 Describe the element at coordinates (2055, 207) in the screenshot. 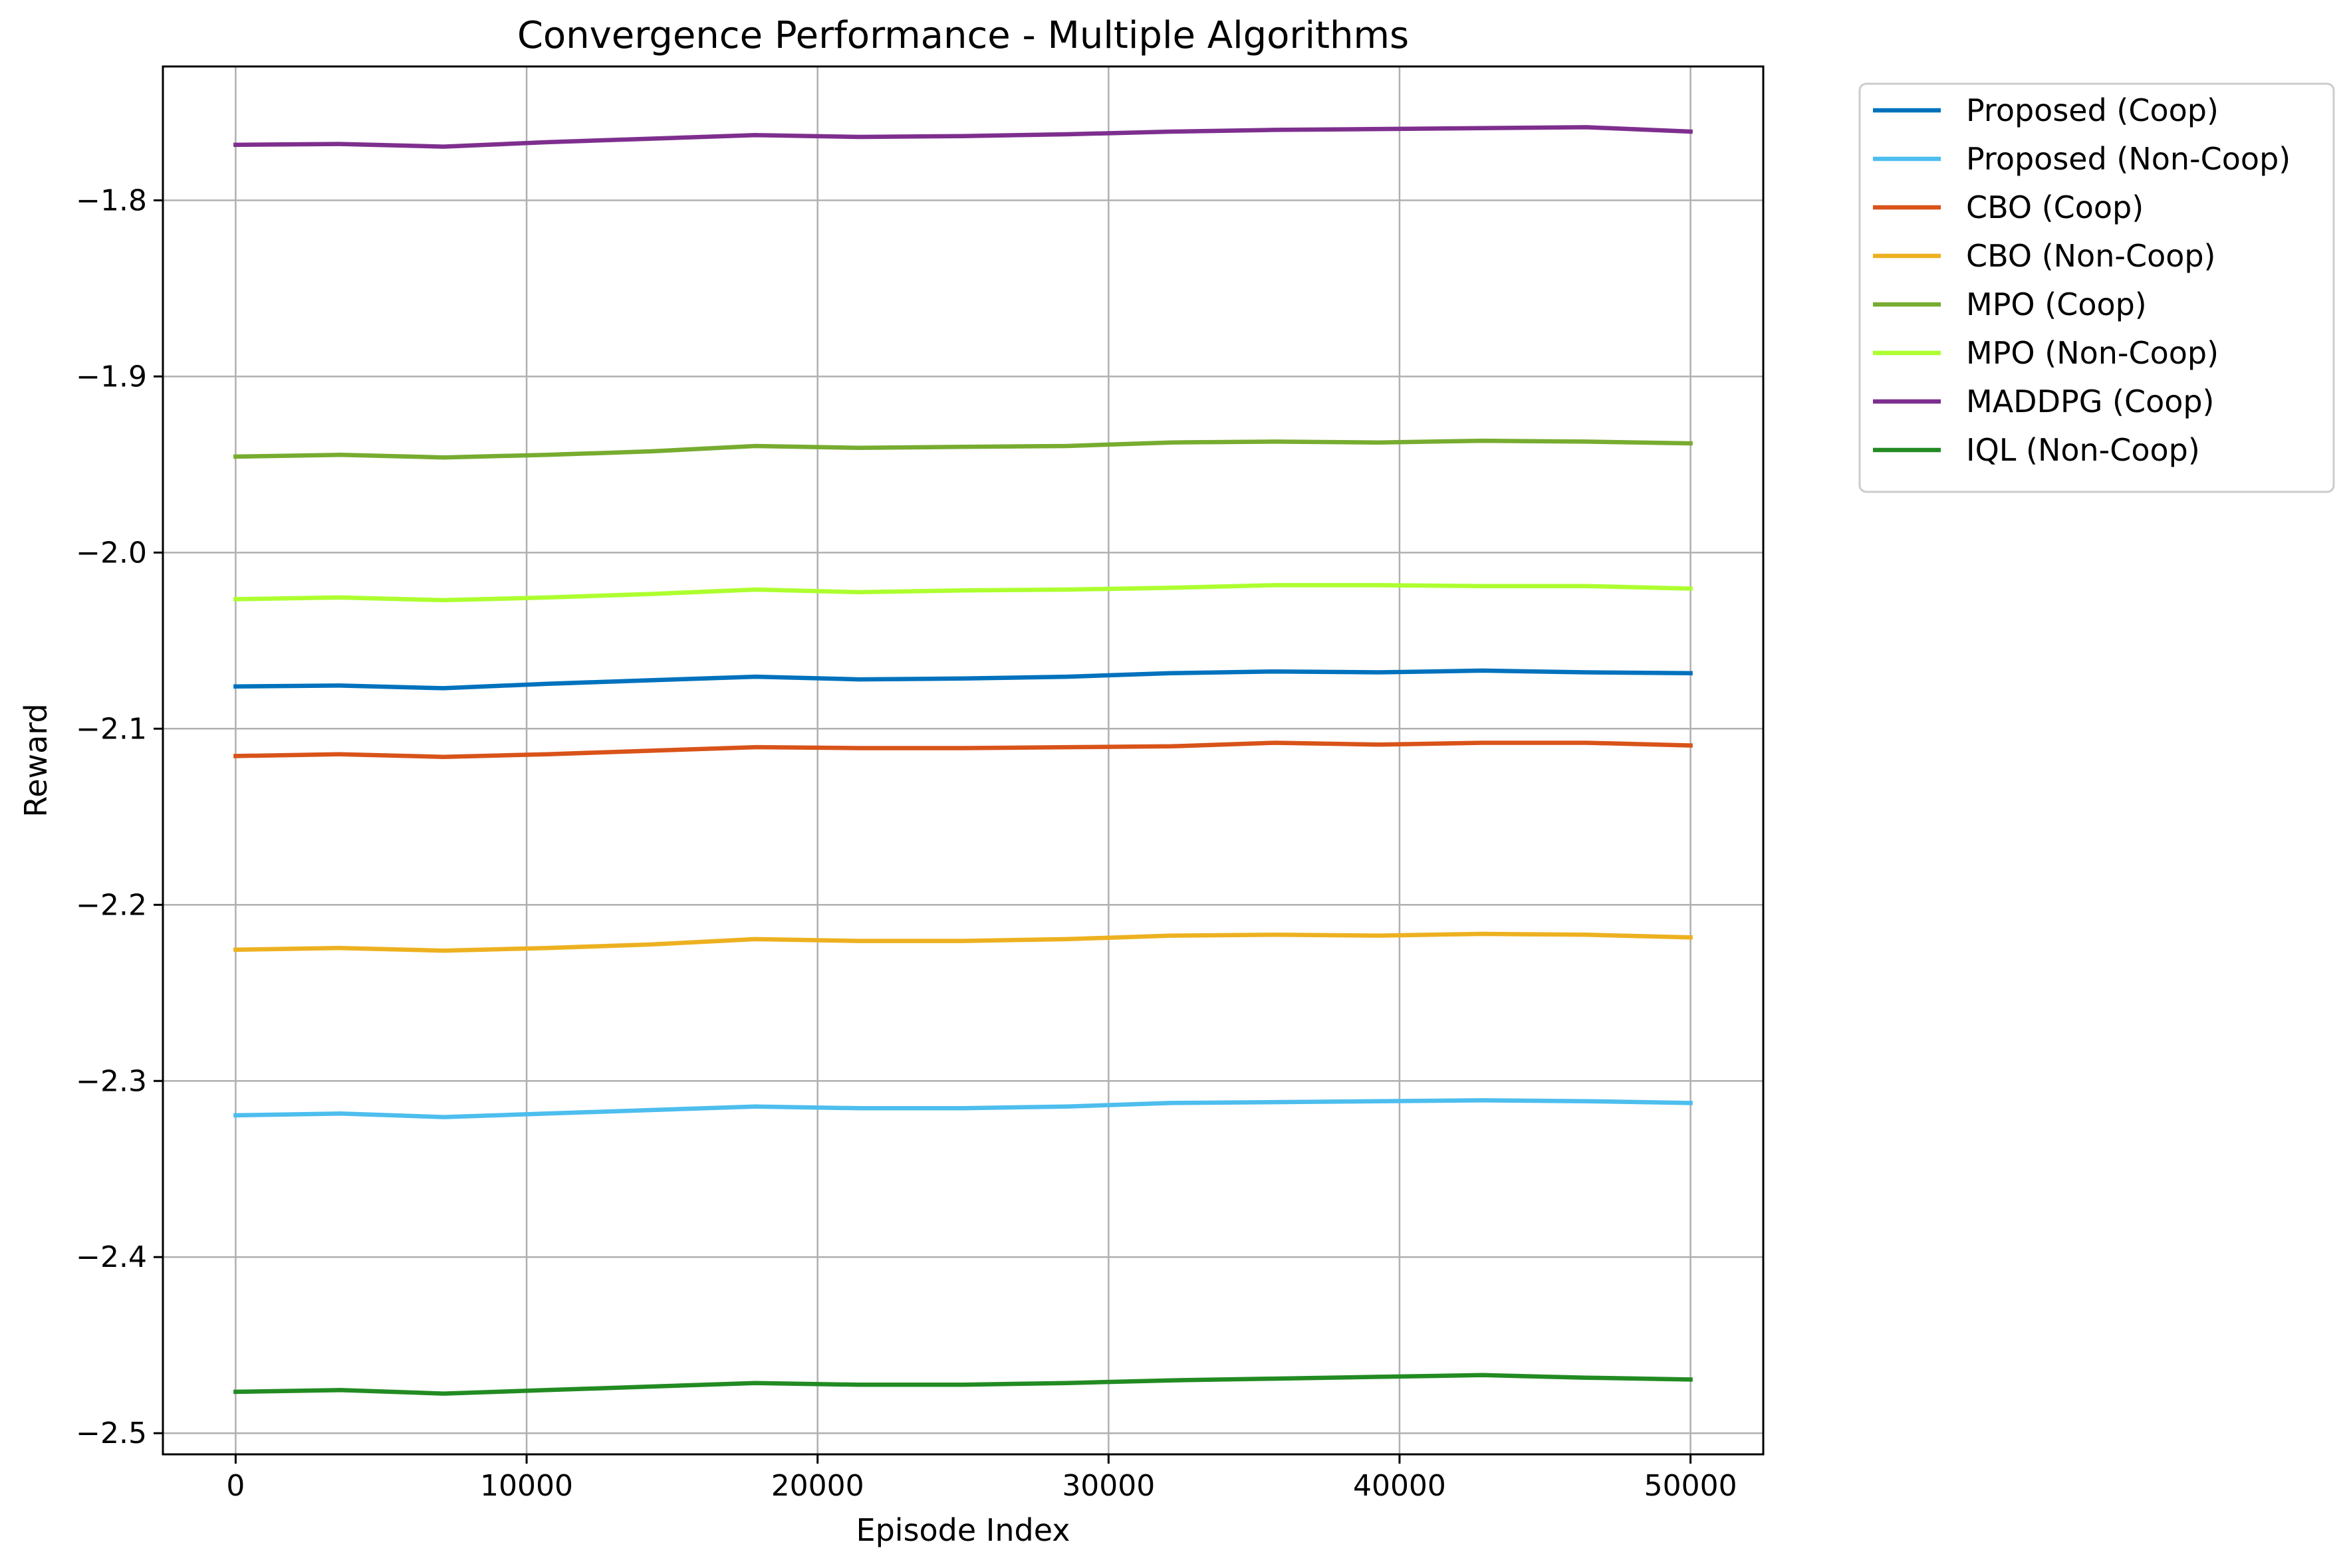

I see `legend-label-2: CBO (Coop)` at that location.